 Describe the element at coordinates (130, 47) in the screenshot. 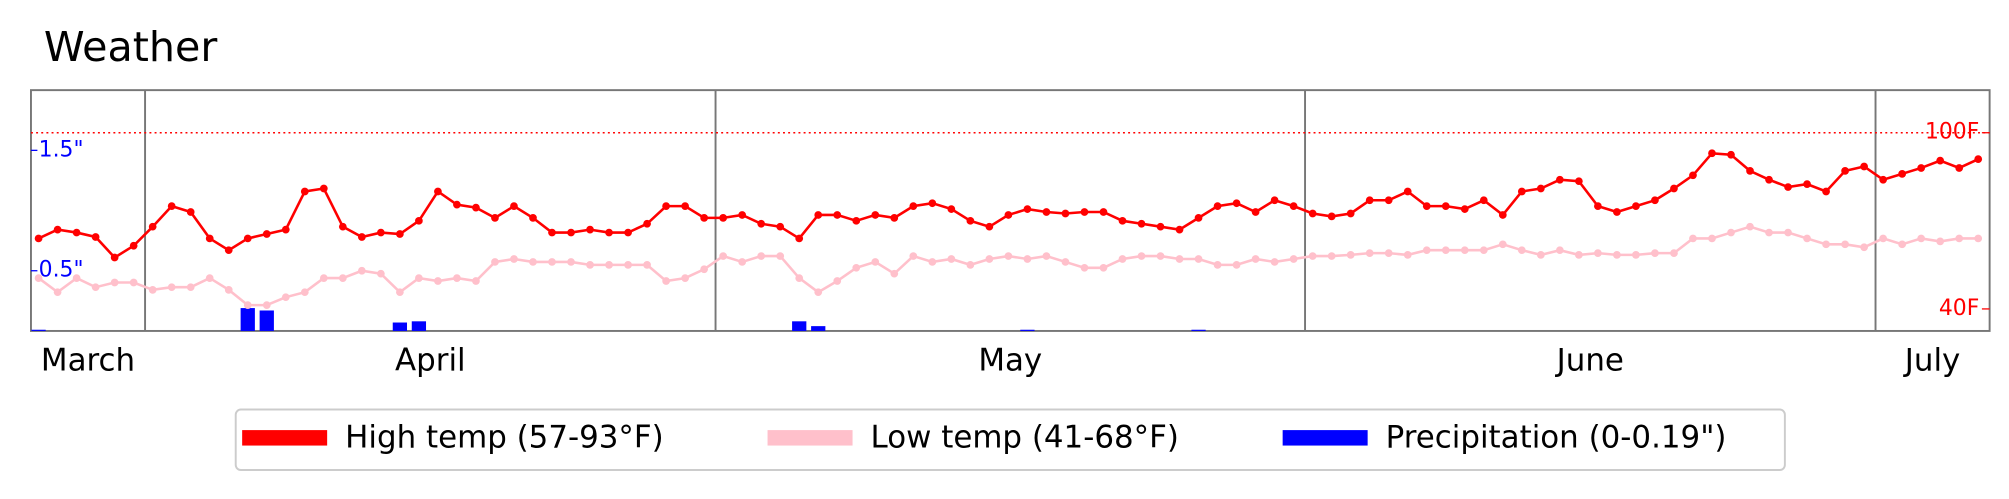

I see `chart-title: Weather` at that location.